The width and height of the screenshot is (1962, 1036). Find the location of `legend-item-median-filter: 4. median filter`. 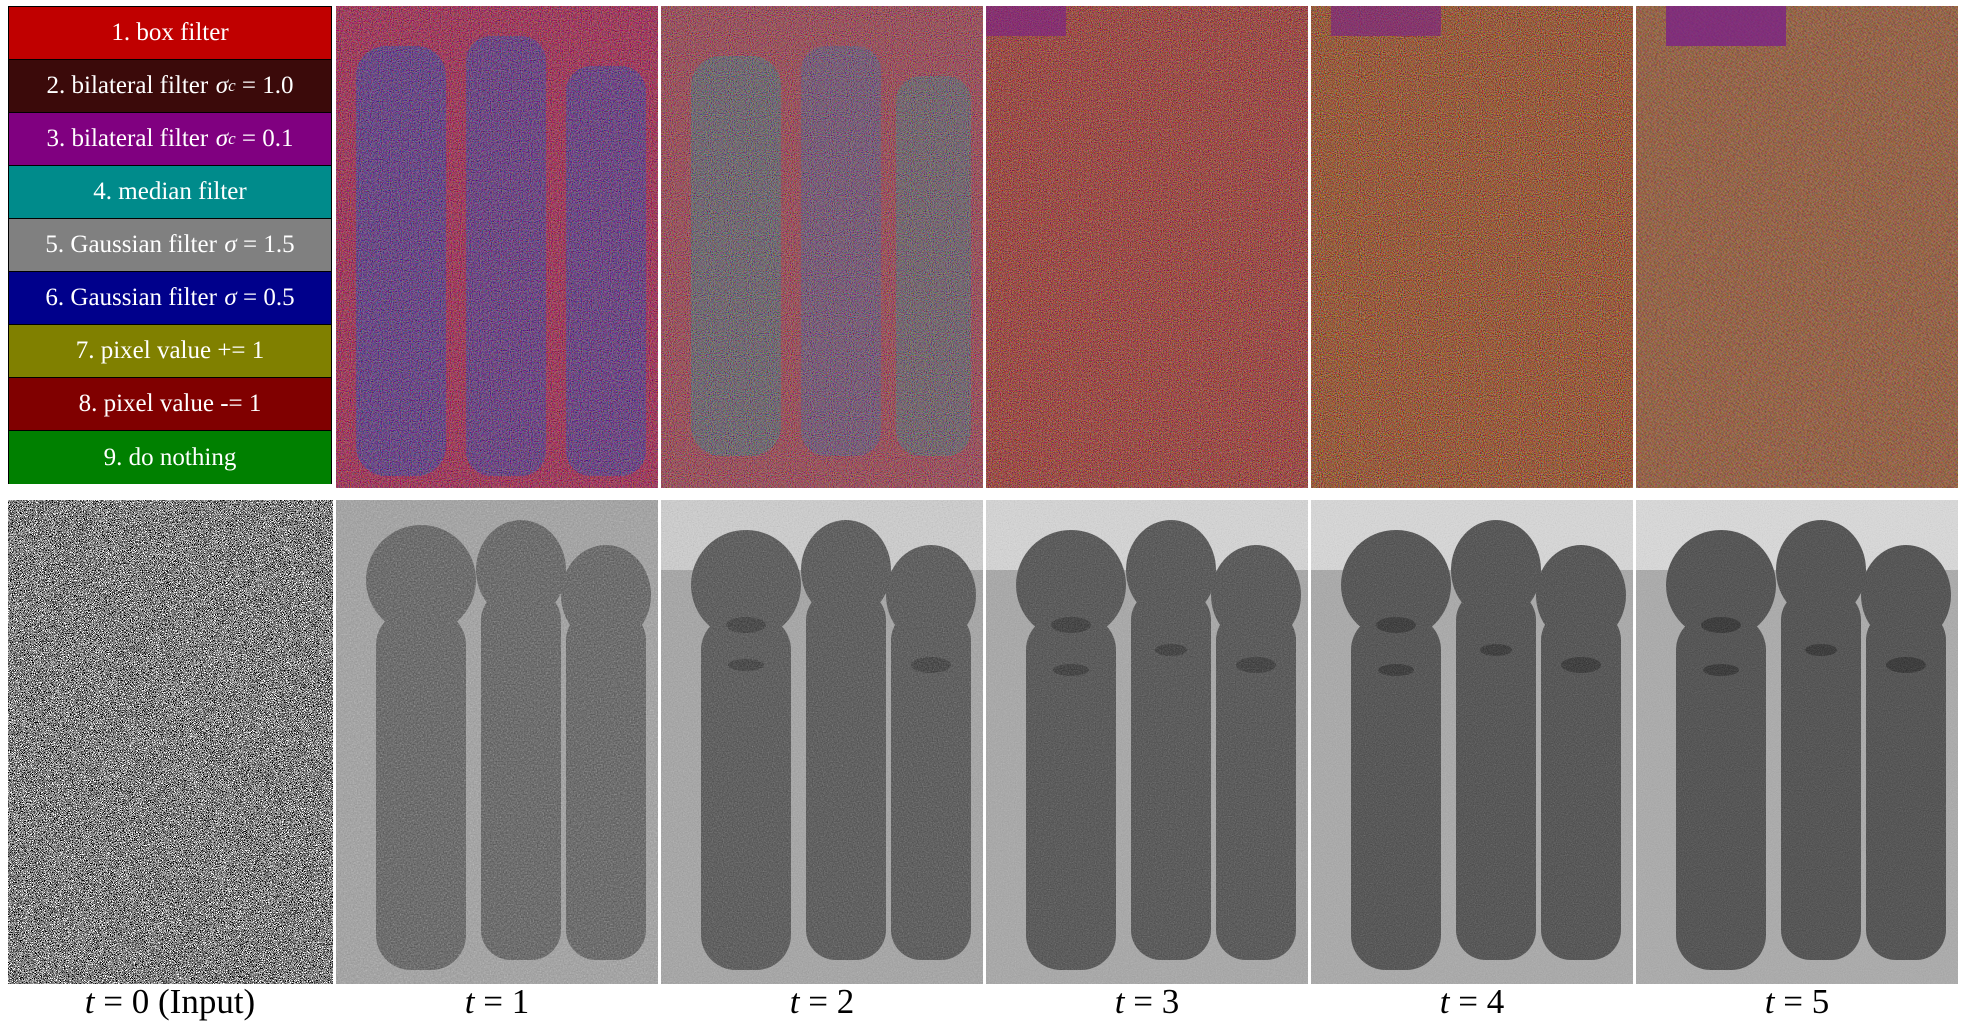

legend-item-median-filter: 4. median filter is located at coordinates (170, 192).